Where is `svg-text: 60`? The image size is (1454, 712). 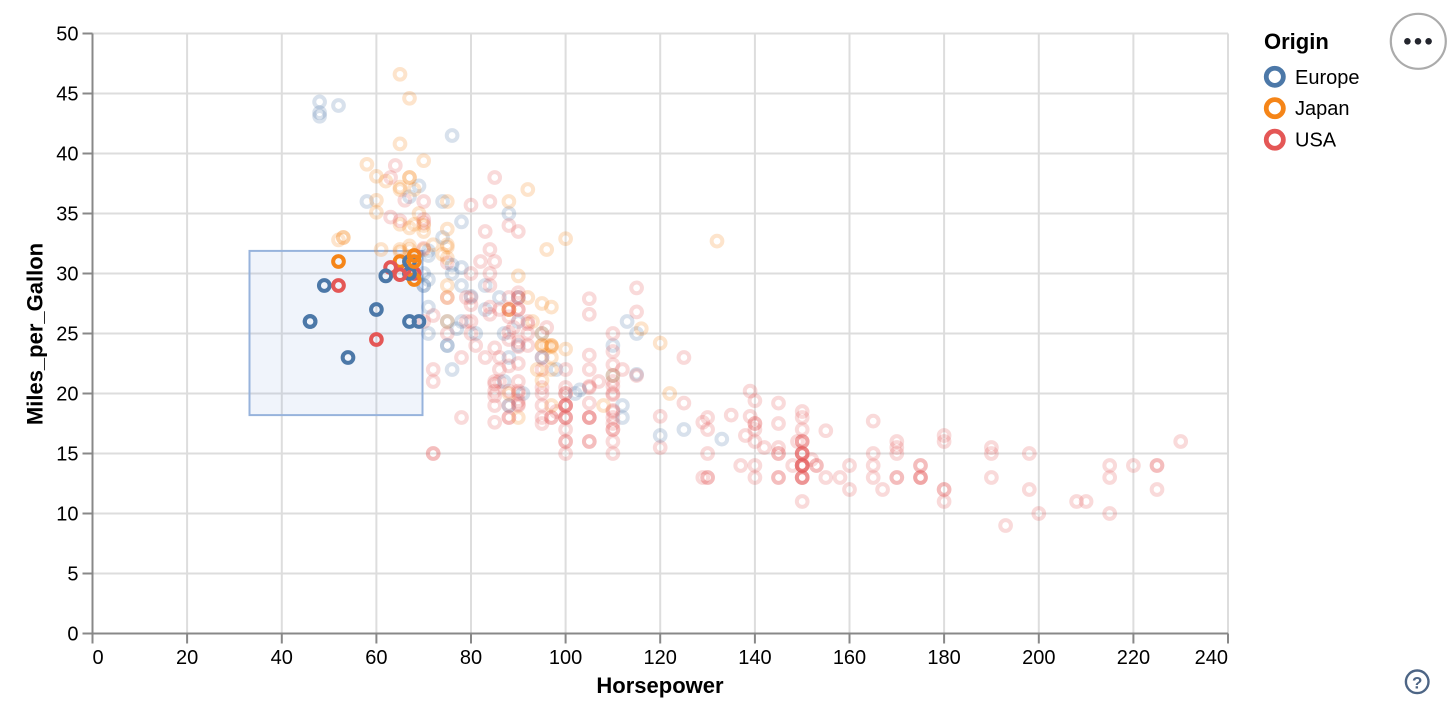 svg-text: 60 is located at coordinates (376, 658).